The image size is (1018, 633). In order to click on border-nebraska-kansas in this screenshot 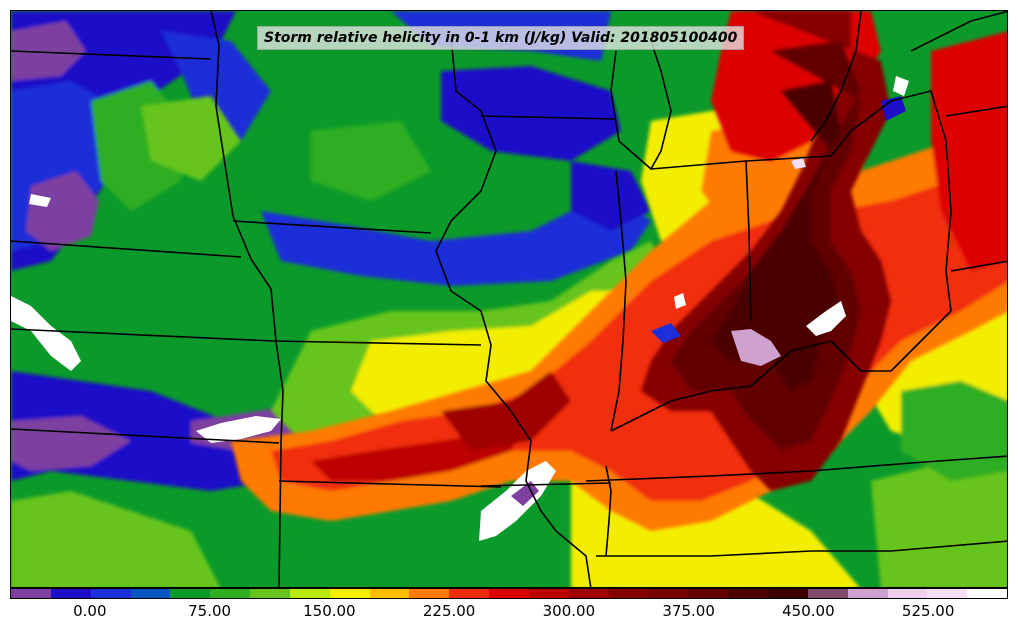, I will do `click(142, 335)`.